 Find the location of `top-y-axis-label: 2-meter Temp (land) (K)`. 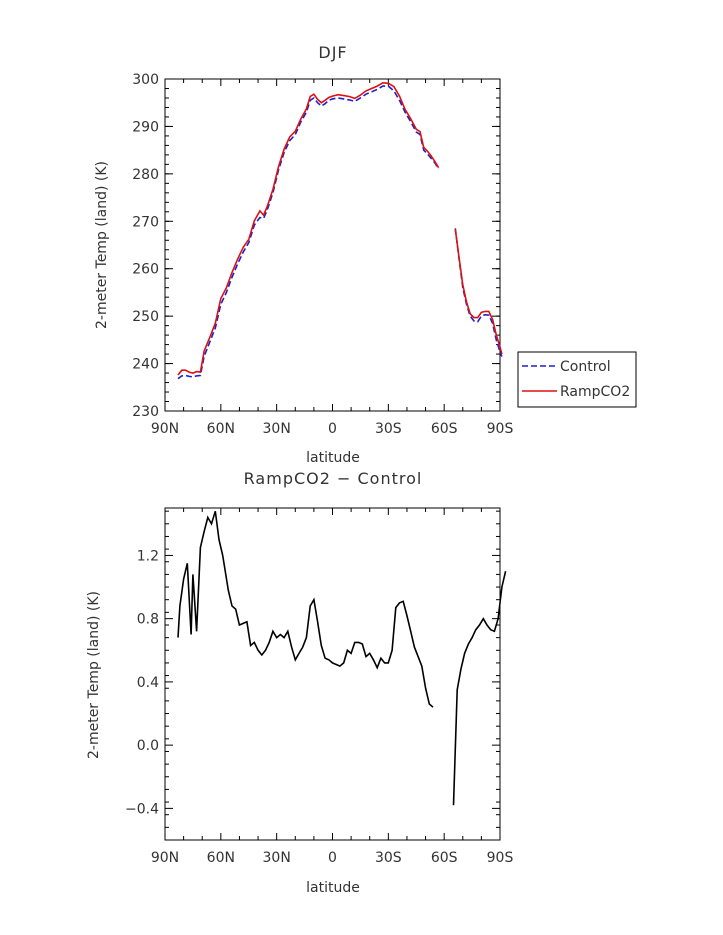

top-y-axis-label: 2-meter Temp (land) (K) is located at coordinates (102, 245).